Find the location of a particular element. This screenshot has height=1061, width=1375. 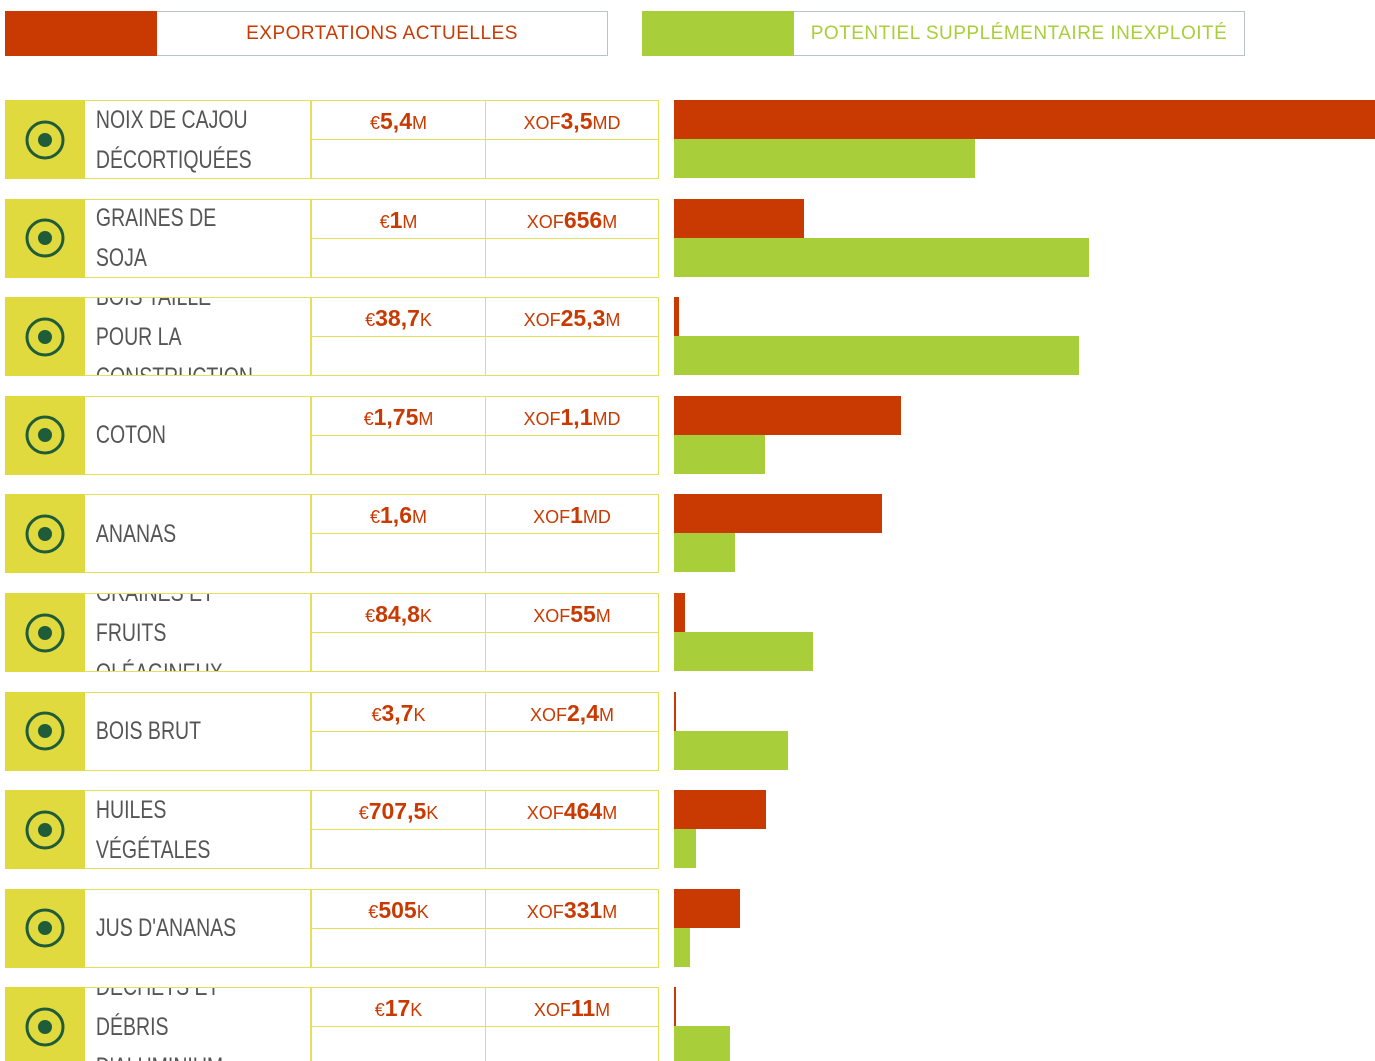

eur-value: €84,8K is located at coordinates (398, 613).